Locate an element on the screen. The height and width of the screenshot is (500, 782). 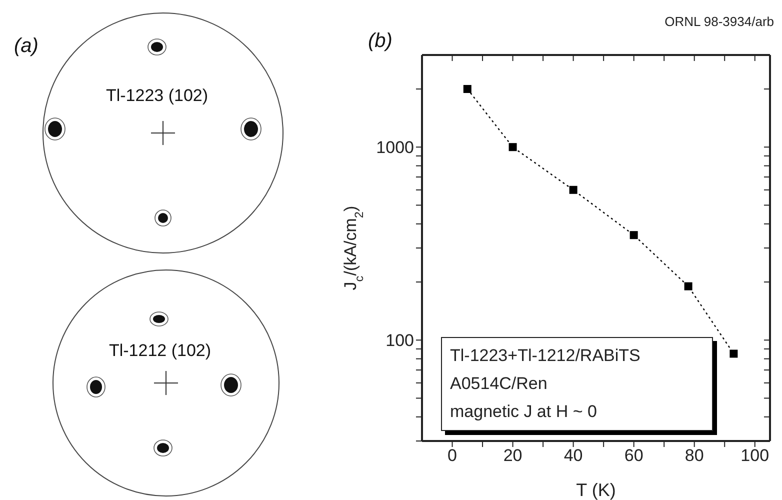
annotation: A0514C/Ren is located at coordinates (499, 384).